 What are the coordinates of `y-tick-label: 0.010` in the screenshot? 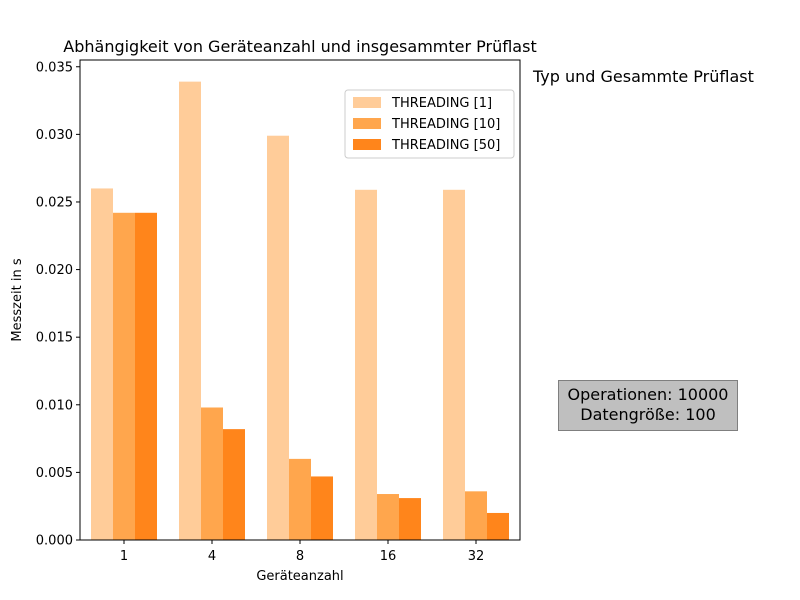 It's located at (54, 405).